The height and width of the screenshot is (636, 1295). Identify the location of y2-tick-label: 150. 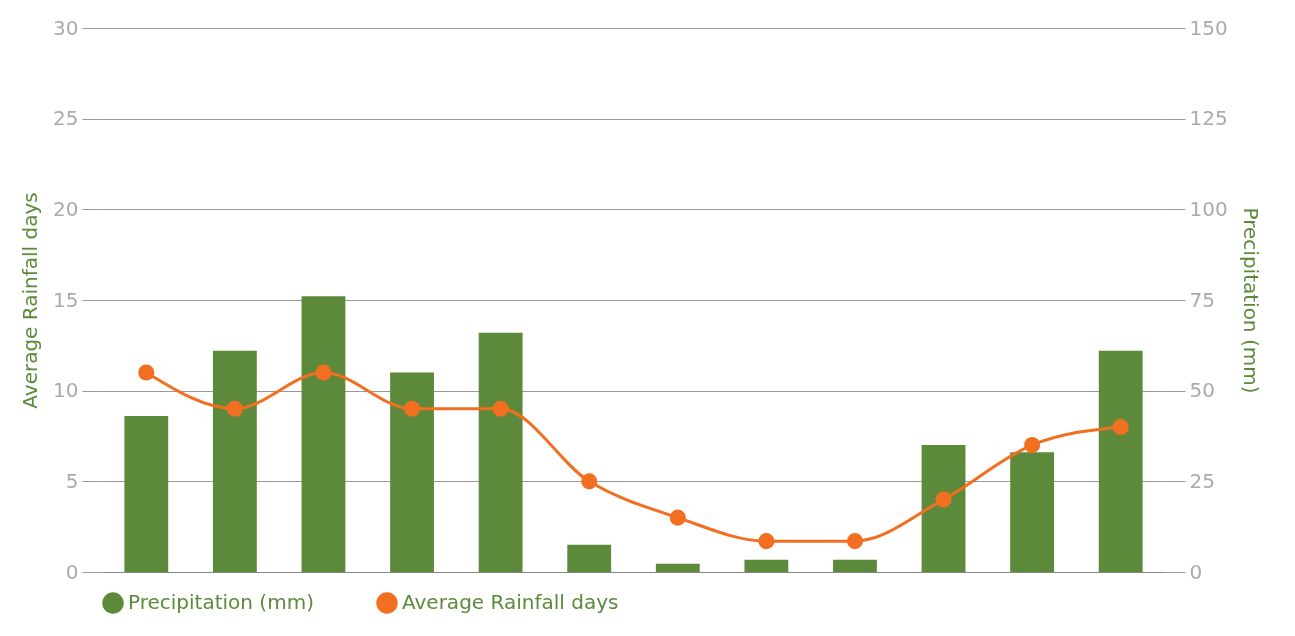
(1208, 27).